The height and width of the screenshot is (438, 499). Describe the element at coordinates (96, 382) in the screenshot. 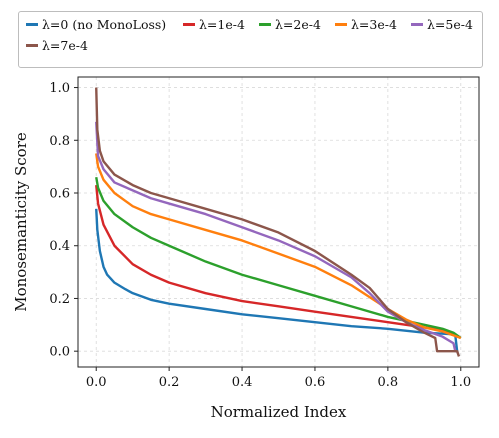

I see `x-tick-label: 0.0` at that location.